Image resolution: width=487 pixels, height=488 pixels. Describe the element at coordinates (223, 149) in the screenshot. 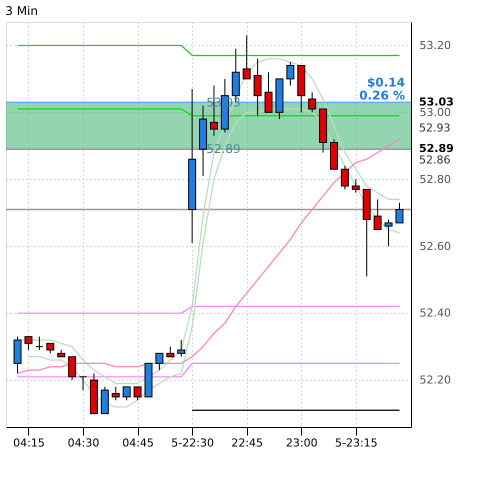

I see `annotation: 52.89` at that location.